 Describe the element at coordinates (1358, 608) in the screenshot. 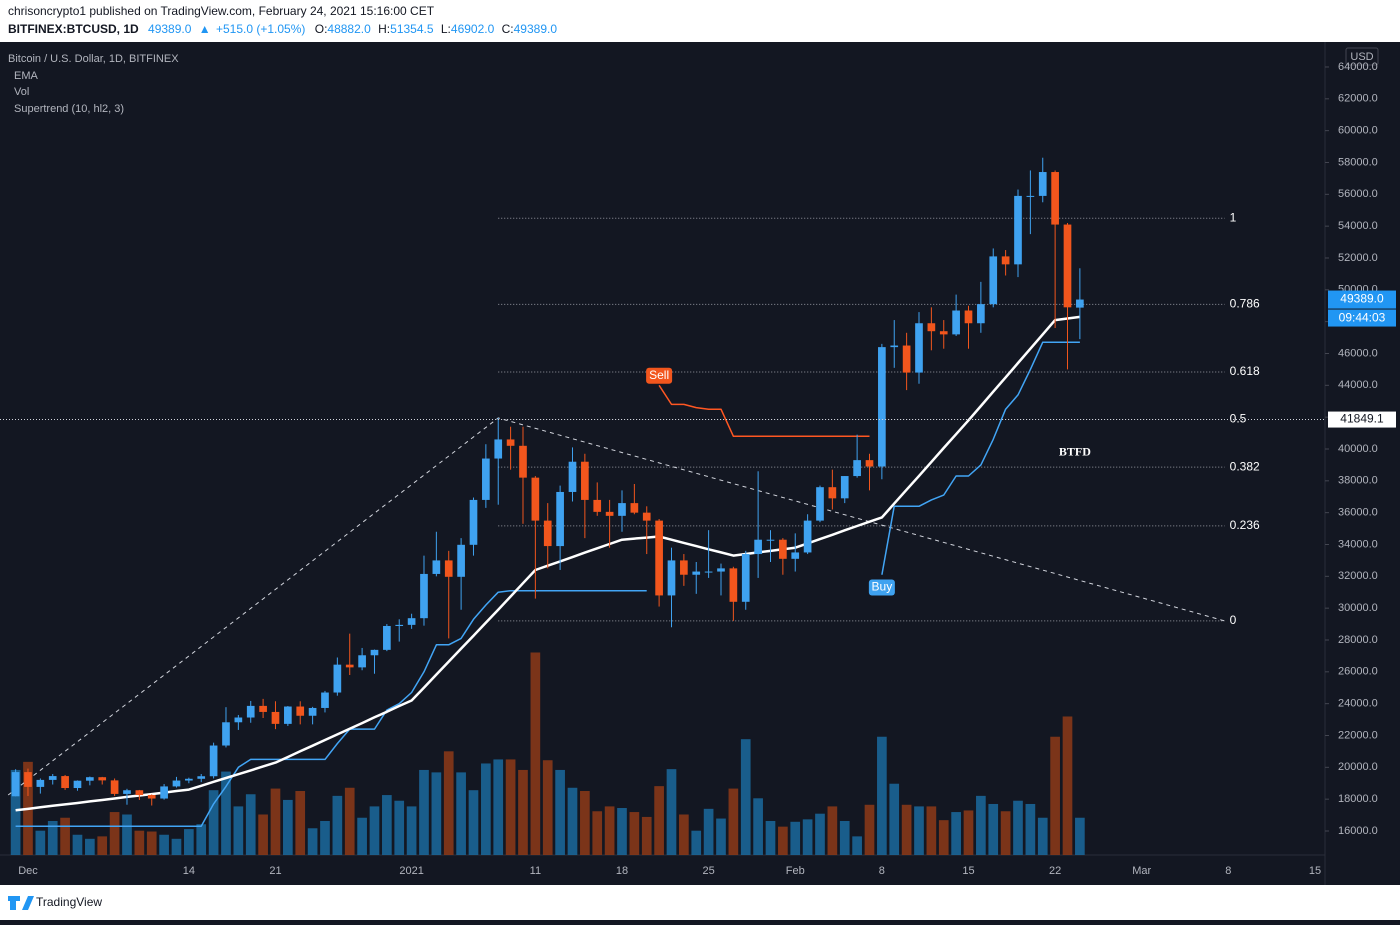

I see `y-tick-label: 30000.0` at that location.